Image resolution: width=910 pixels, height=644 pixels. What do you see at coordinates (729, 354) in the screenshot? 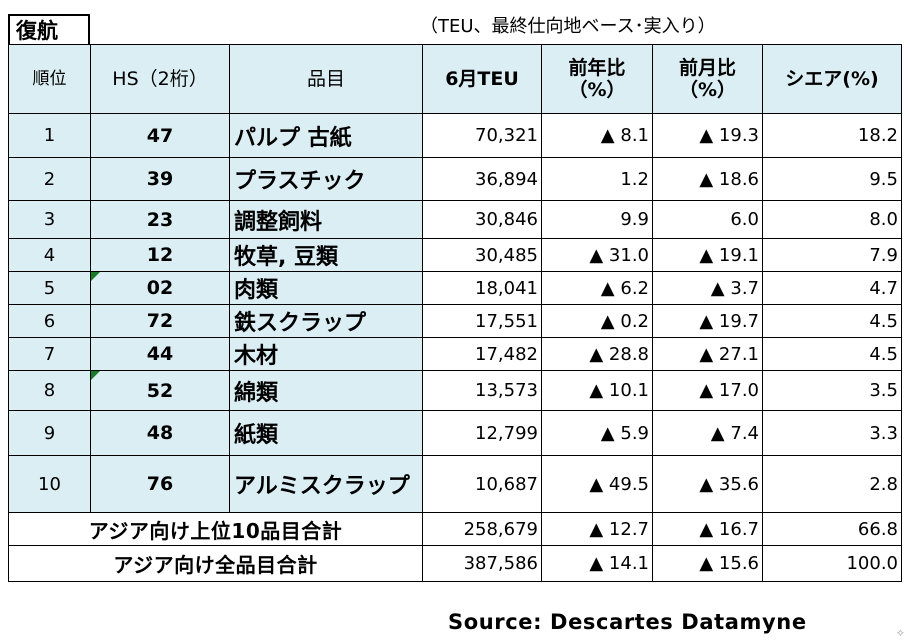
I see `mom-cell-text: ▲ 27.1` at bounding box center [729, 354].